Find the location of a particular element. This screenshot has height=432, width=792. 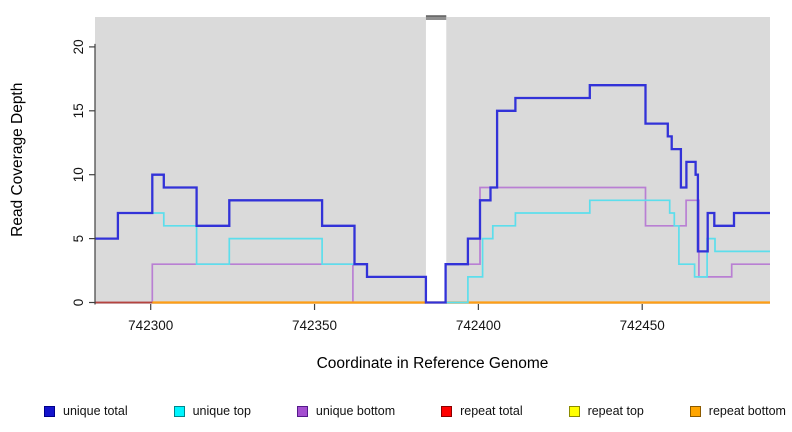

legend-item-unique-total: unique total is located at coordinates (86, 411).